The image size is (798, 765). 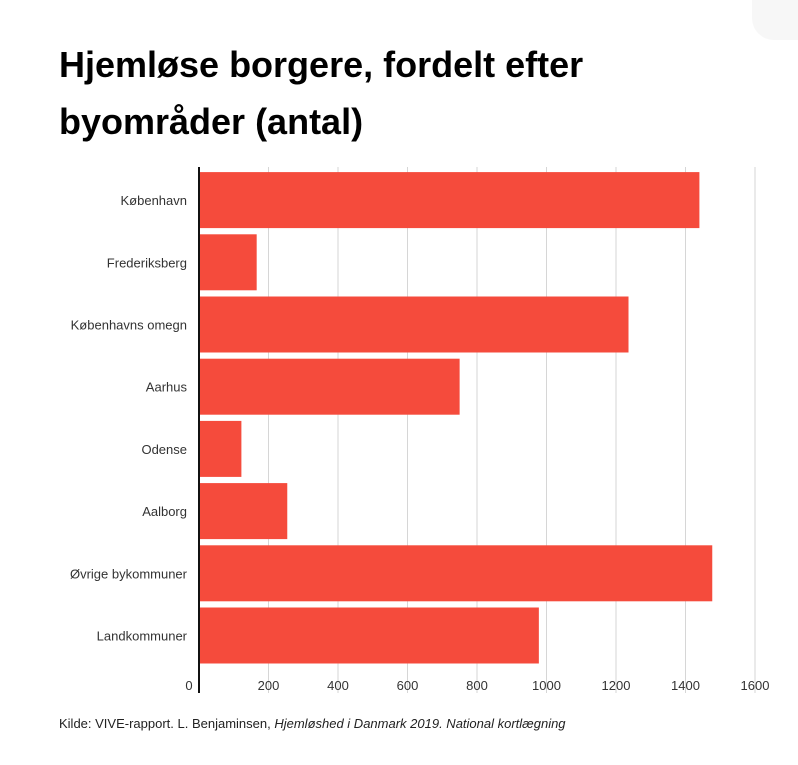 What do you see at coordinates (164, 511) in the screenshot?
I see `category-label: Aalborg` at bounding box center [164, 511].